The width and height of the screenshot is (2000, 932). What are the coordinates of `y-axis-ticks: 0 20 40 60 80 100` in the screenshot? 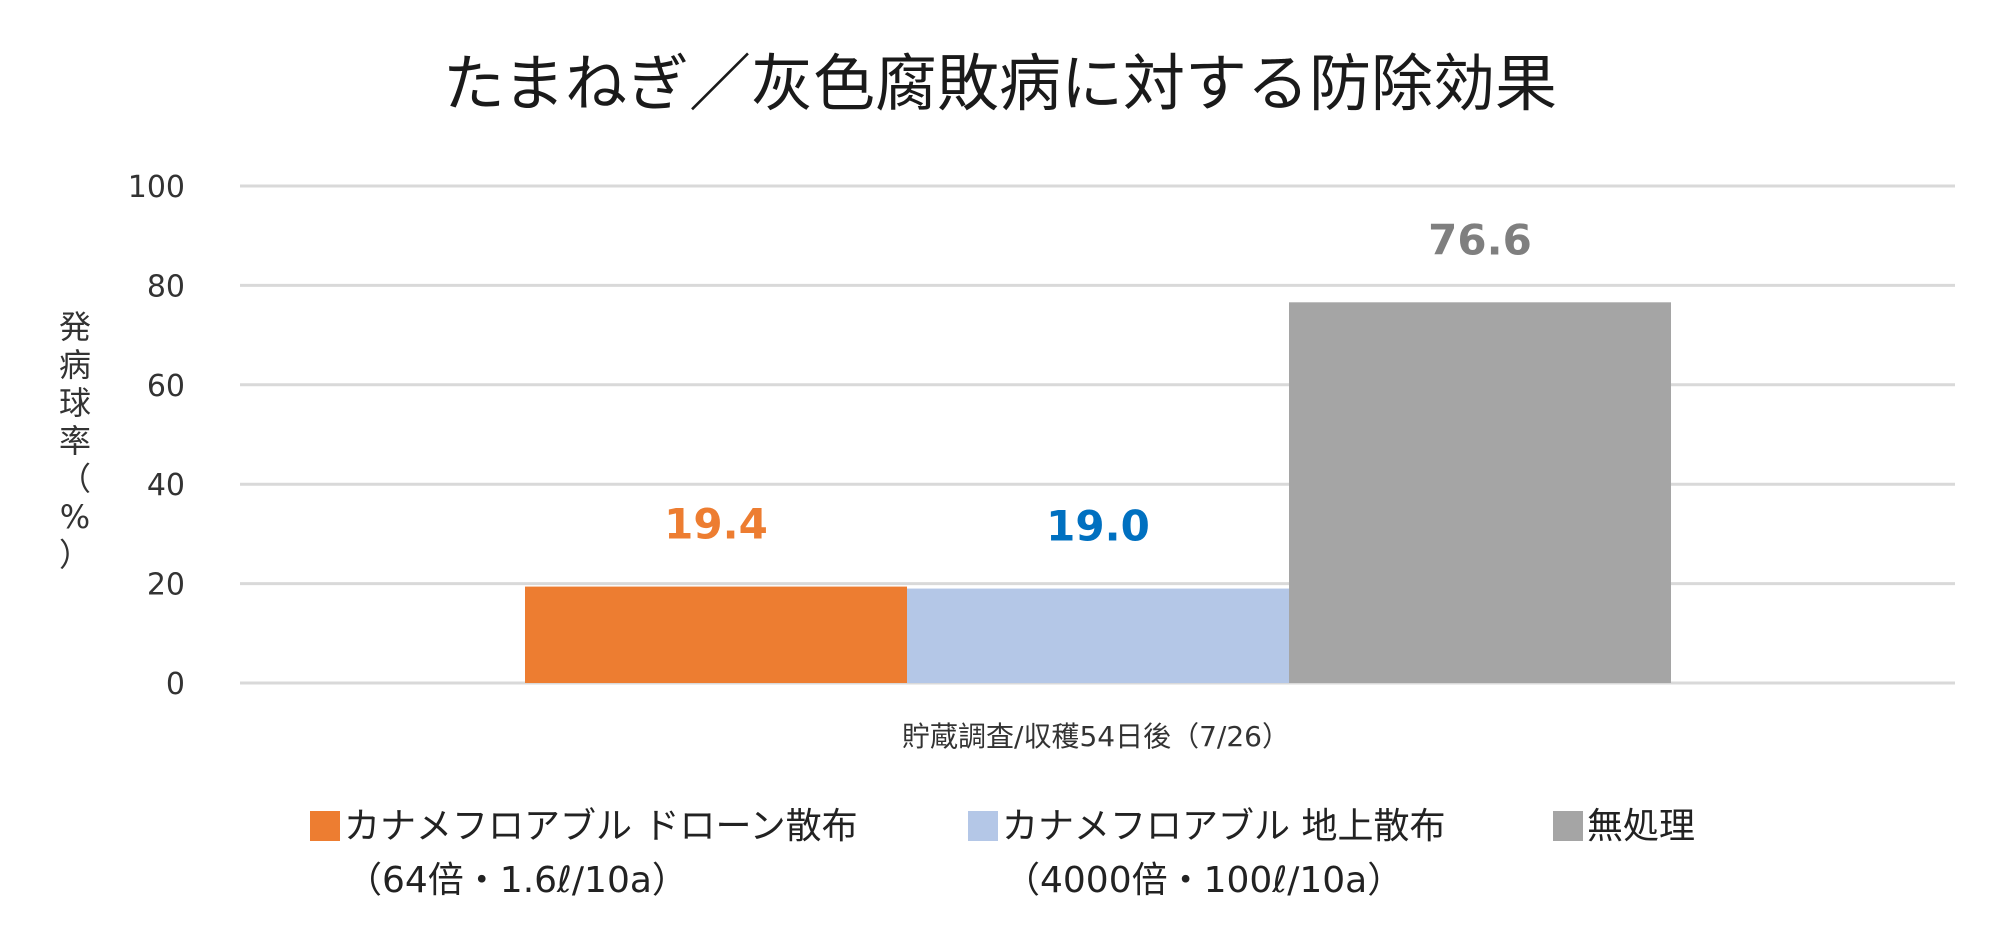 It's located at (156, 436).